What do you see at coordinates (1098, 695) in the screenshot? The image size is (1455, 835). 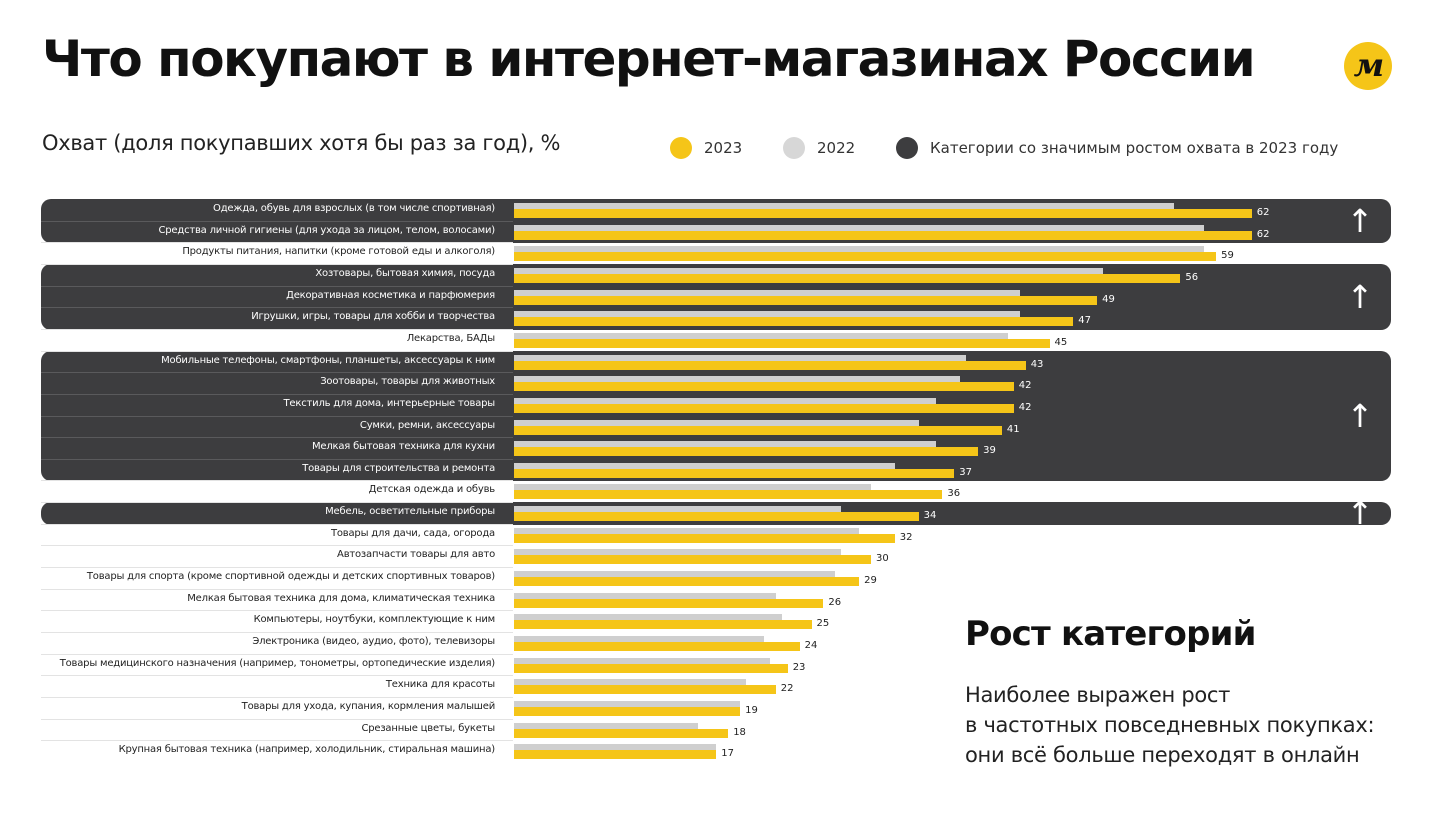 I see `growth-text-line: Наиболее выражен рост` at bounding box center [1098, 695].